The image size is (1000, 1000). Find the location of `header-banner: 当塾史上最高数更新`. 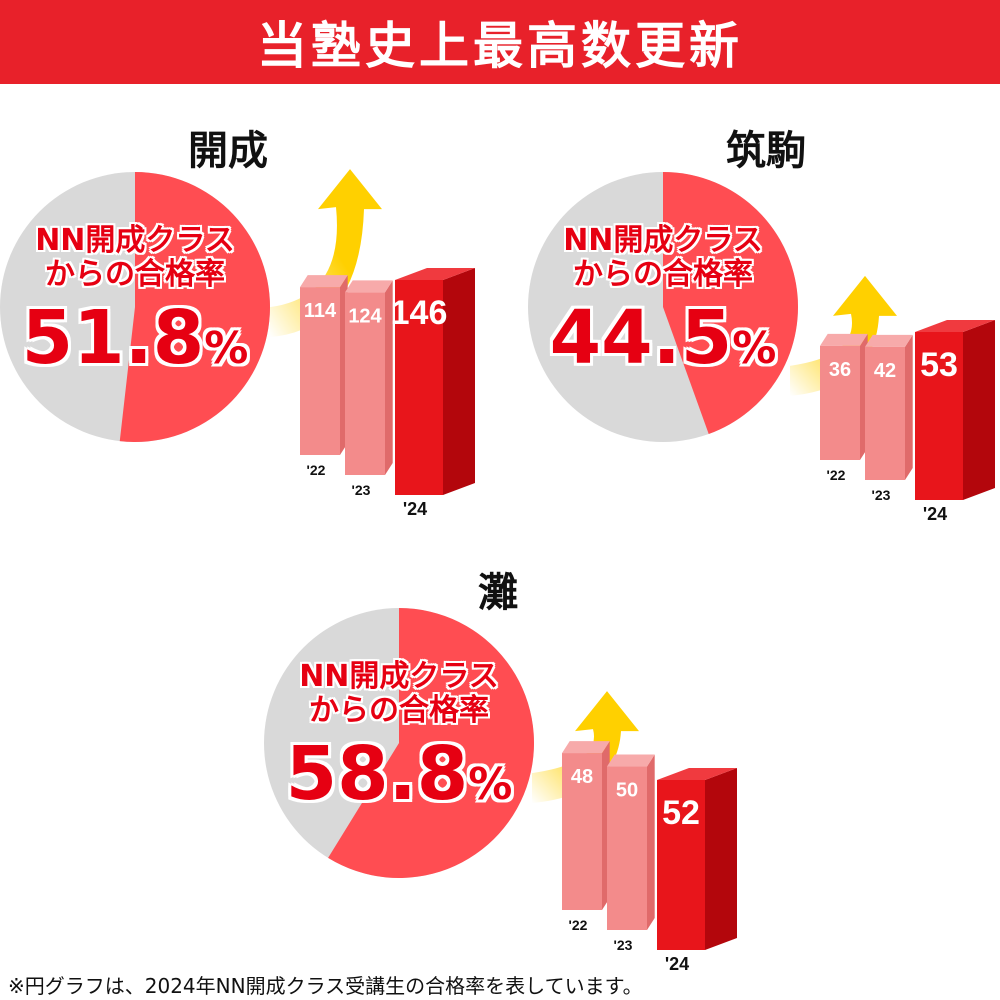

header-banner: 当塾史上最高数更新 is located at coordinates (500, 42).